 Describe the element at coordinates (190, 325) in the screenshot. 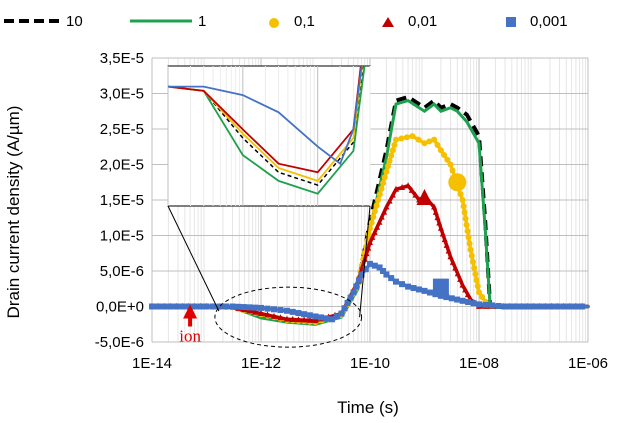

I see `annotations: ion` at that location.